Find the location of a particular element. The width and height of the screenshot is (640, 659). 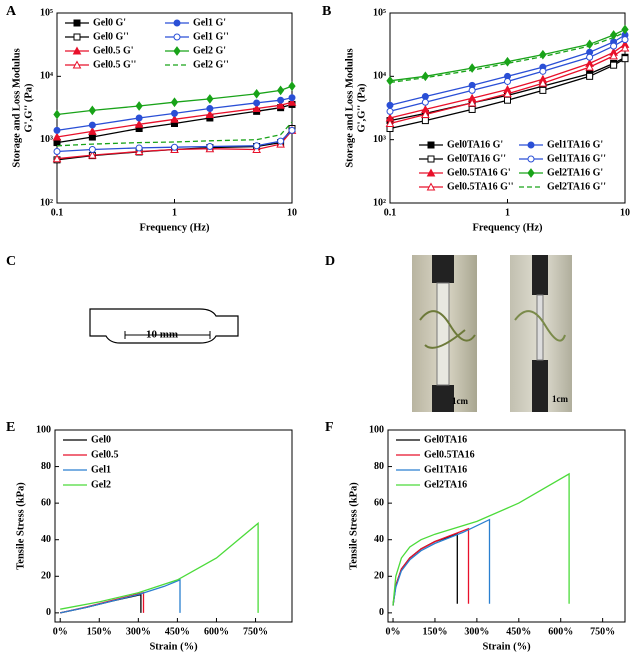

y-tick-label: 10² is located at coordinates (46, 202).